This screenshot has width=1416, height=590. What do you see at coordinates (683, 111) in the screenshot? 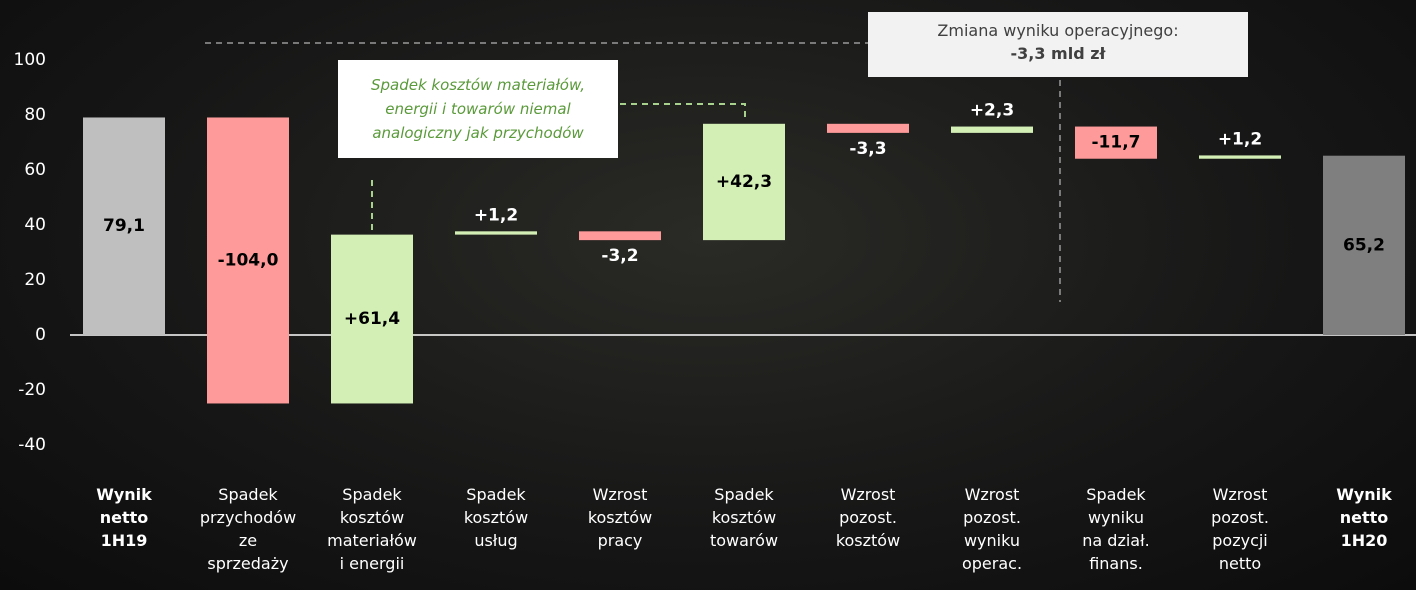
I see `note-connector` at bounding box center [683, 111].